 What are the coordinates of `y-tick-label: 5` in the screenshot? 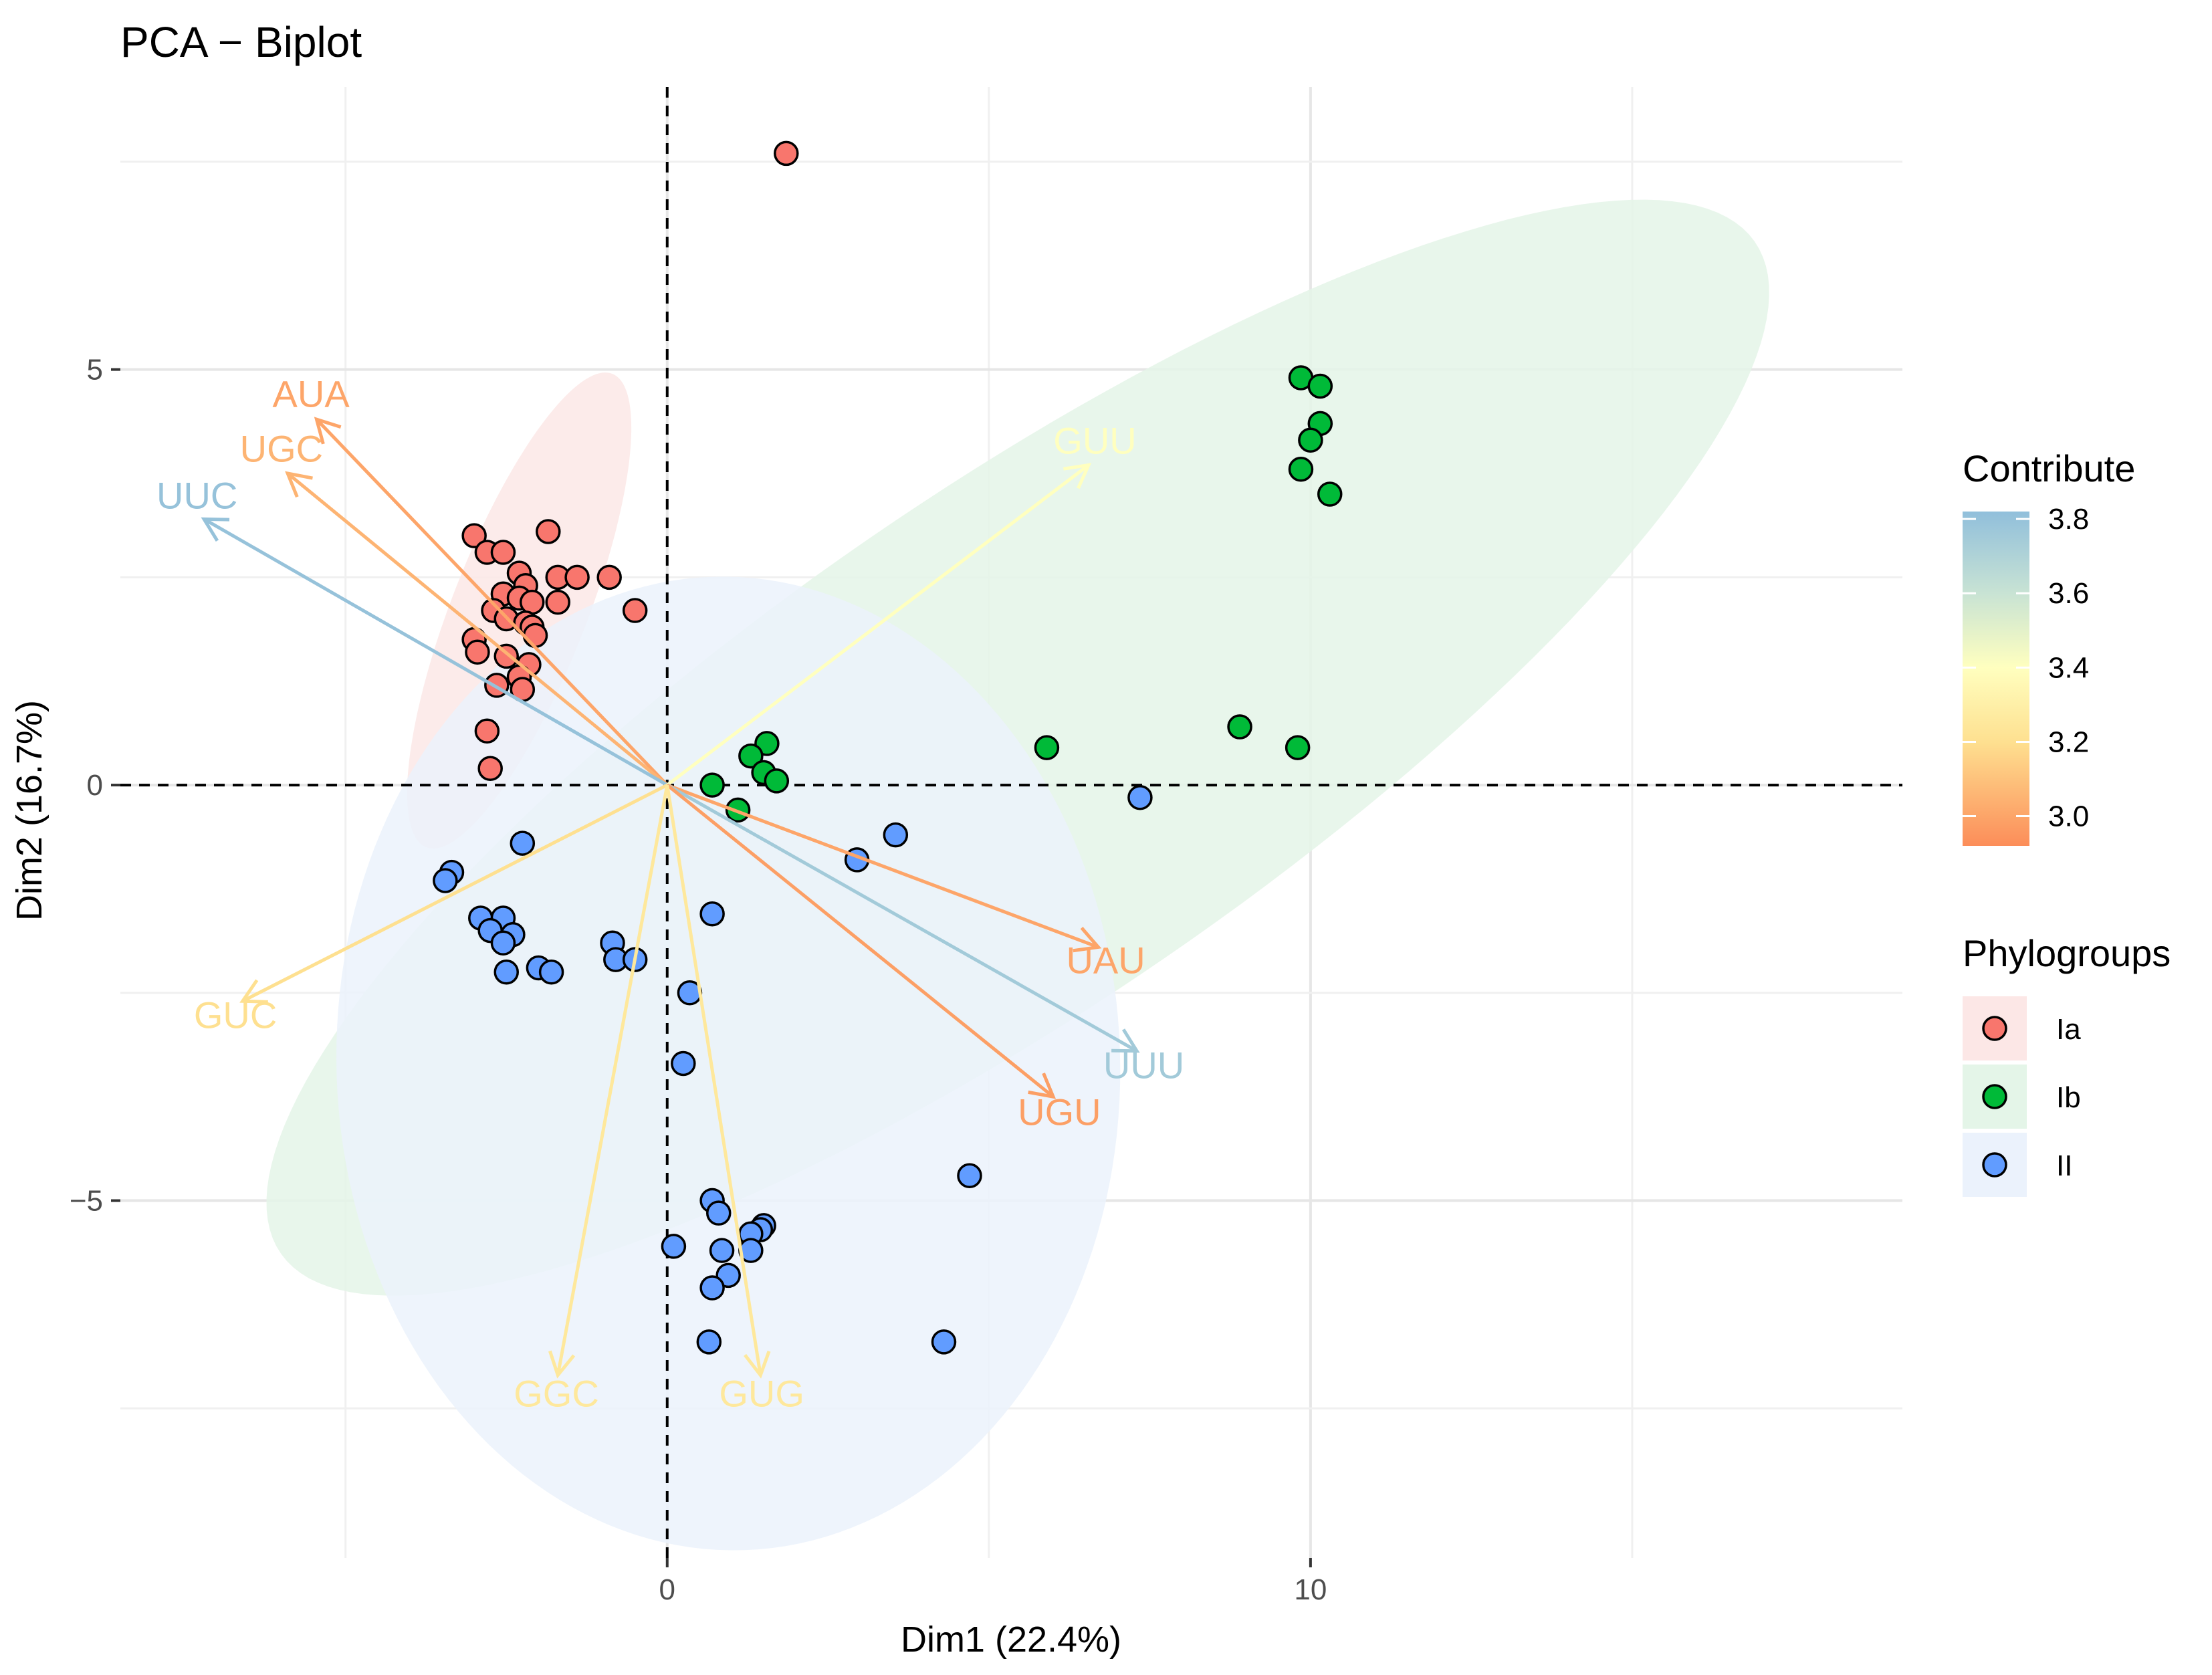 It's located at (95, 370).